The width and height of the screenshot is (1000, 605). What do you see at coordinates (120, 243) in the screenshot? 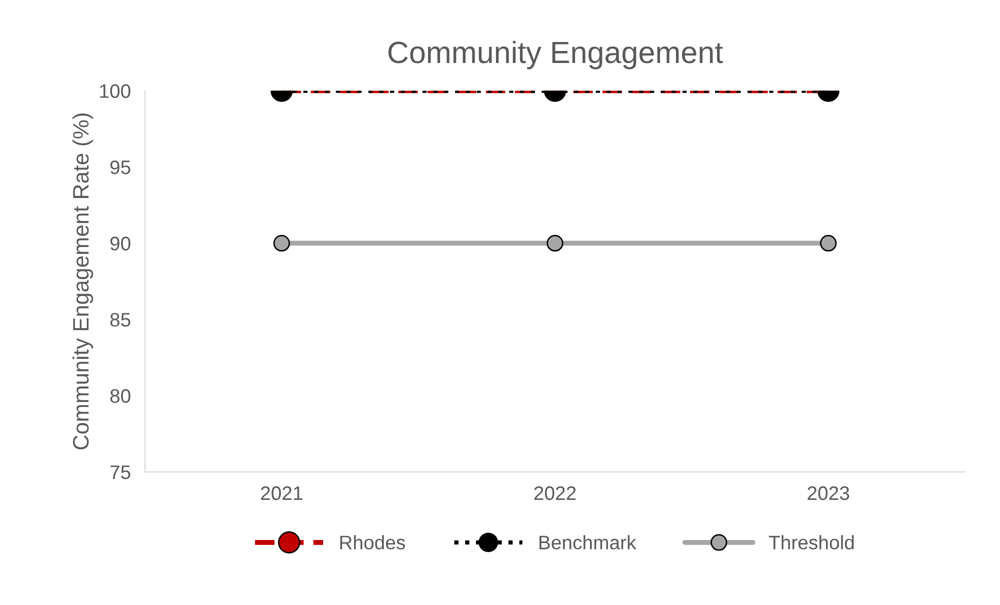
I see `y-tick-label: 90` at bounding box center [120, 243].